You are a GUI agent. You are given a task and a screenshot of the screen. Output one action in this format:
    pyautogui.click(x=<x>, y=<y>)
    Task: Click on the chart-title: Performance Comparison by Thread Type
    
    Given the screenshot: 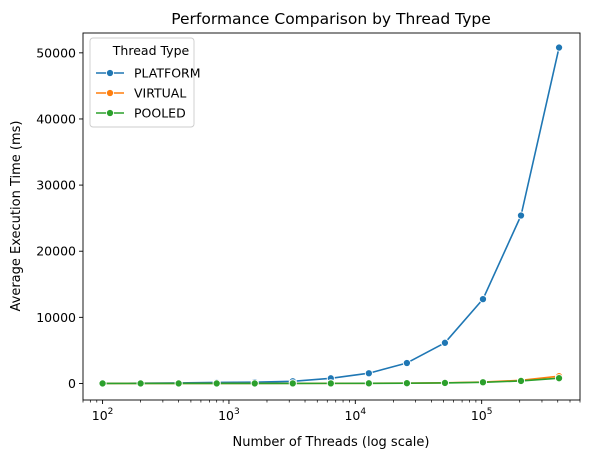 What is the action you would take?
    pyautogui.click(x=331, y=19)
    